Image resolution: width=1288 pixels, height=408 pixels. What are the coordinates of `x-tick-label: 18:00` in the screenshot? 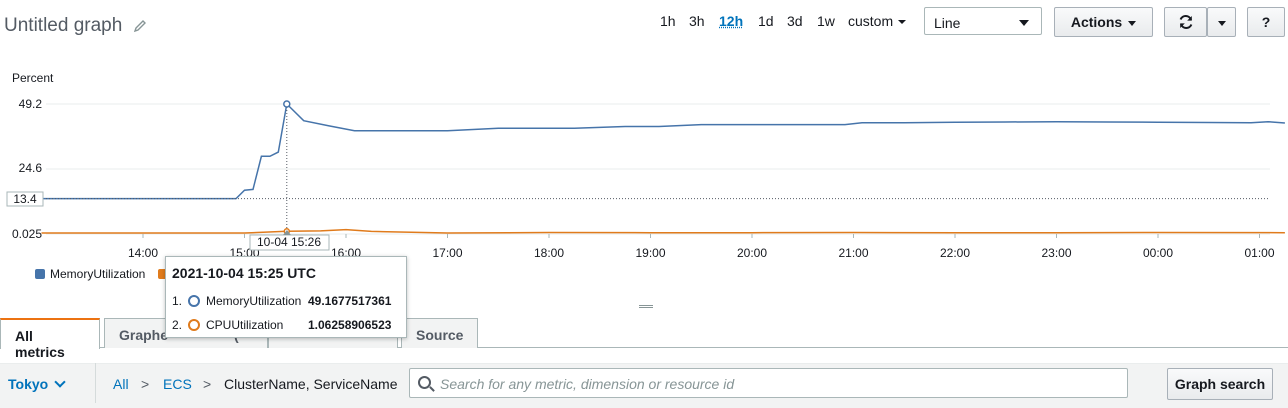 It's located at (549, 253).